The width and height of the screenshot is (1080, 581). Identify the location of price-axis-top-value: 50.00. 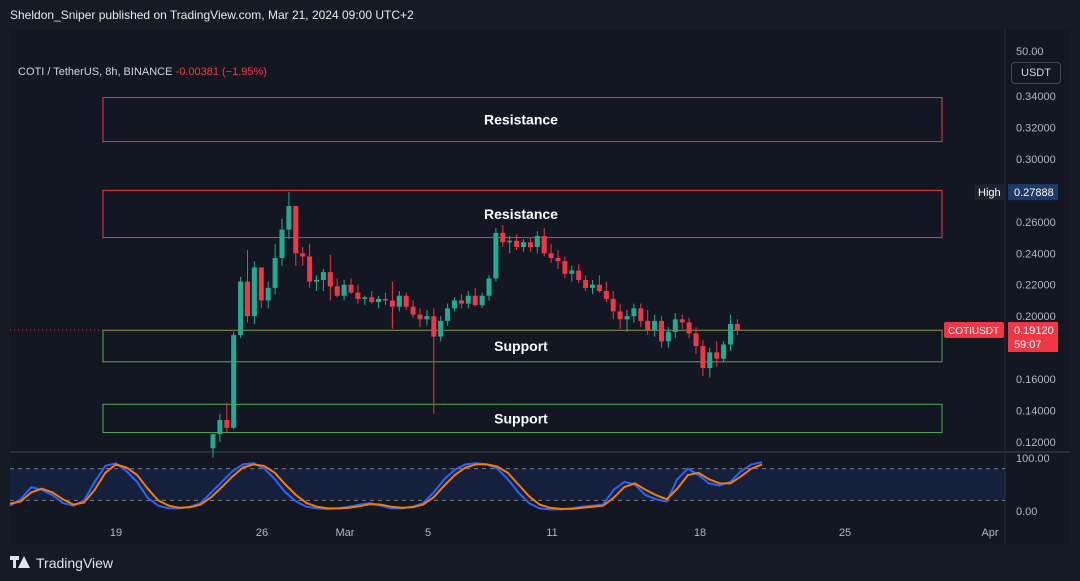
(1030, 52).